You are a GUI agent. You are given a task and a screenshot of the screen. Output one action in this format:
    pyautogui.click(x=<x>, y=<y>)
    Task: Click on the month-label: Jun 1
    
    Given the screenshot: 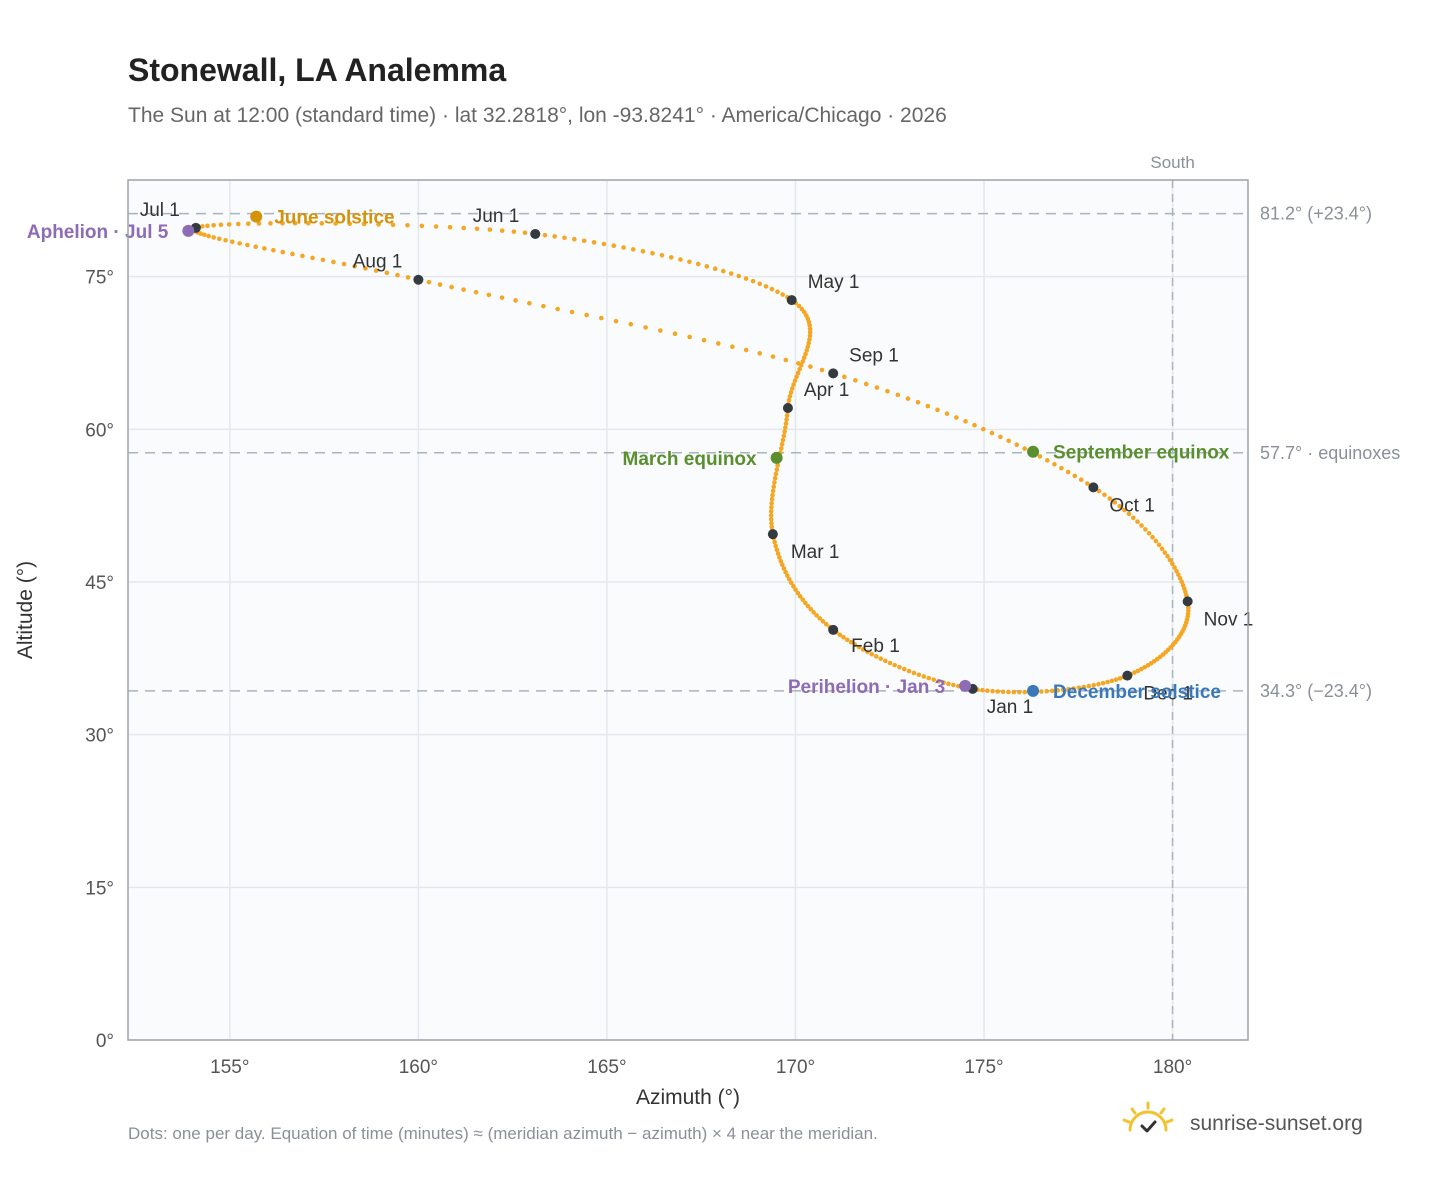 What is the action you would take?
    pyautogui.click(x=496, y=216)
    